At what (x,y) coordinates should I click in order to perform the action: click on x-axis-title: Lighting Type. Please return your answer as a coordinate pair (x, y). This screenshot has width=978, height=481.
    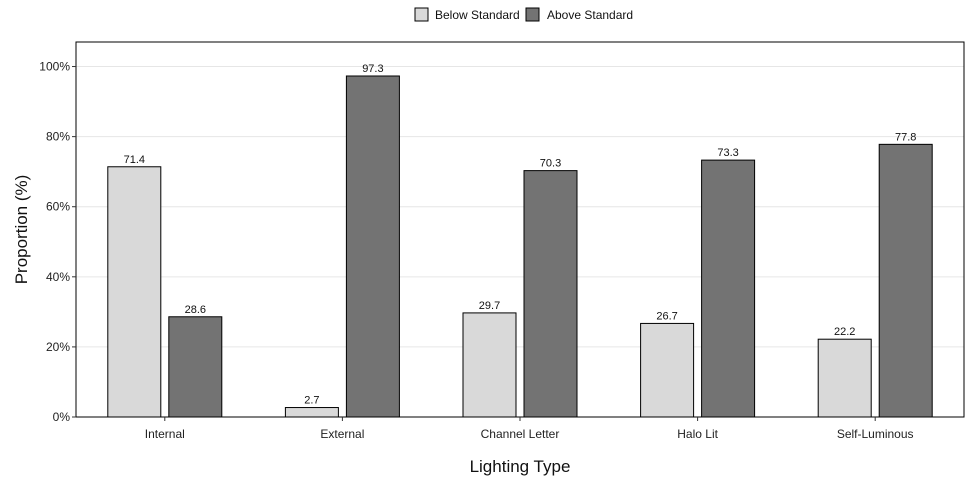
    Looking at the image, I should click on (520, 466).